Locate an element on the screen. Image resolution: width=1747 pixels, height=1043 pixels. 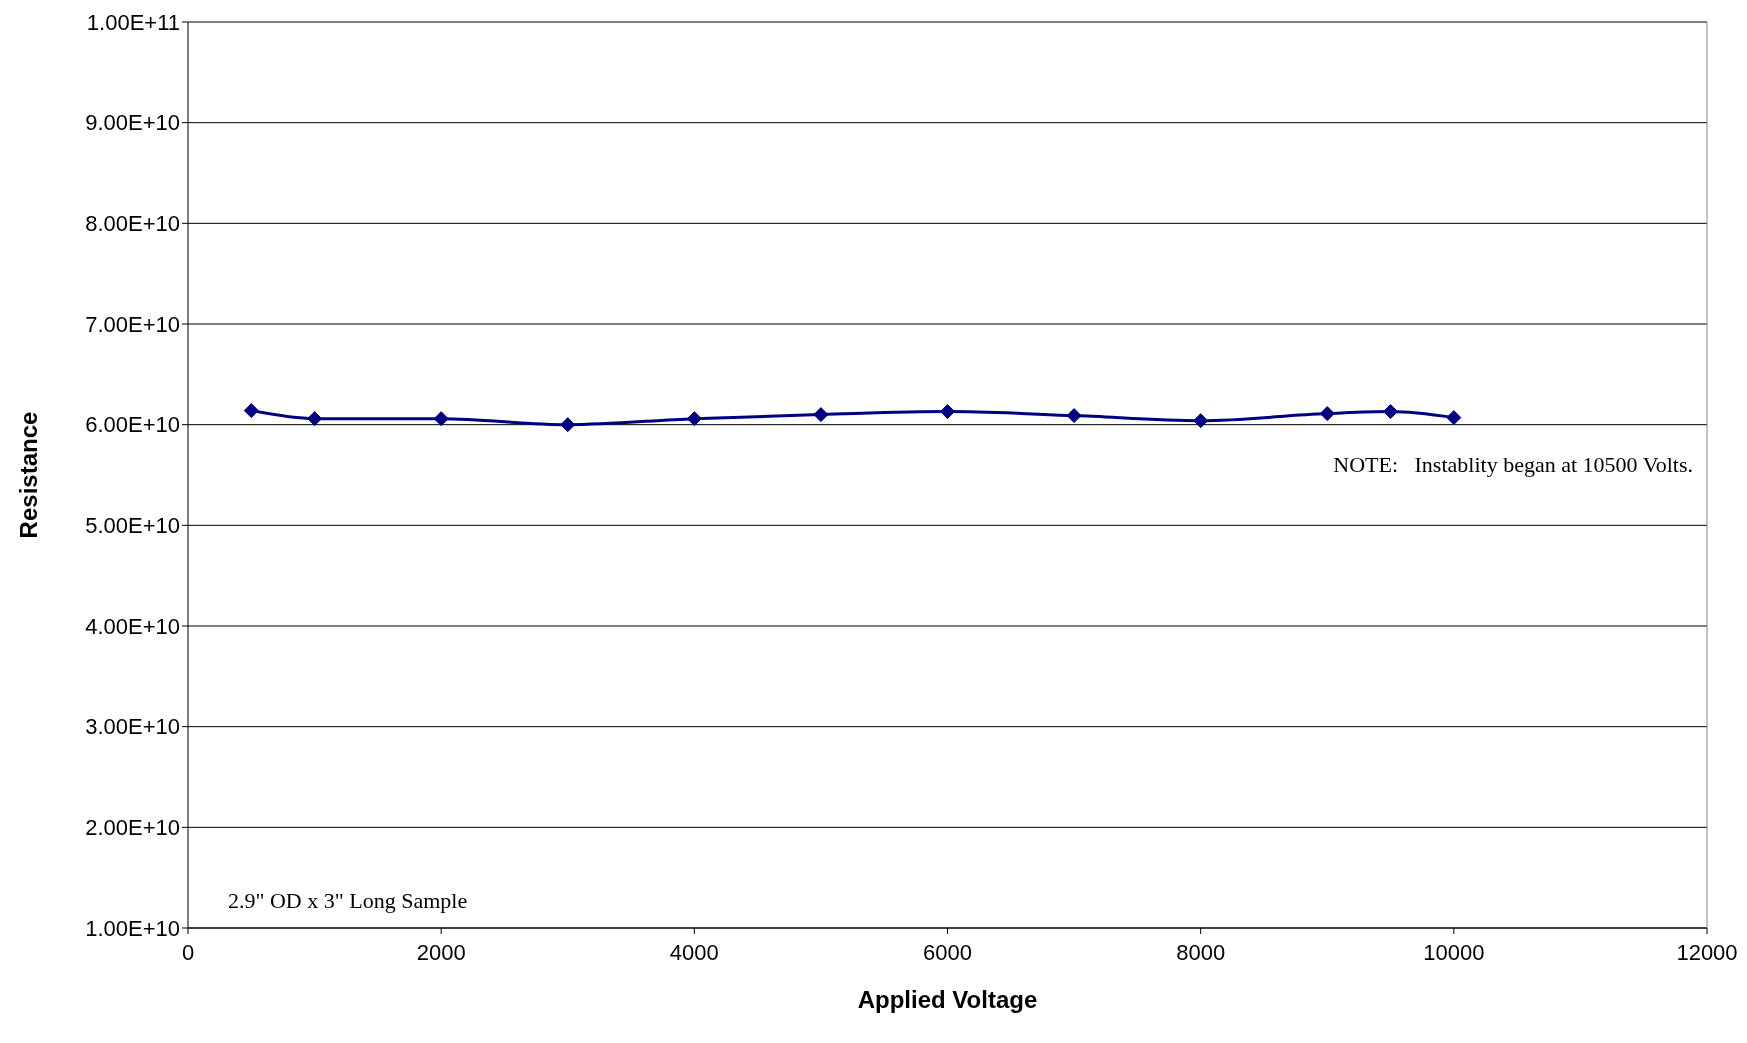
y-tick-label: 5.00E+10 is located at coordinates (132, 526).